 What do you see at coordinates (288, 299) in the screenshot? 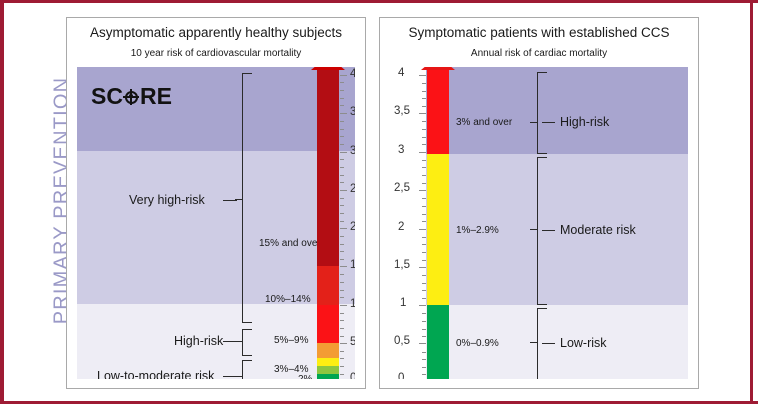
I see `pct-10-14: 10%–14%` at bounding box center [288, 299].